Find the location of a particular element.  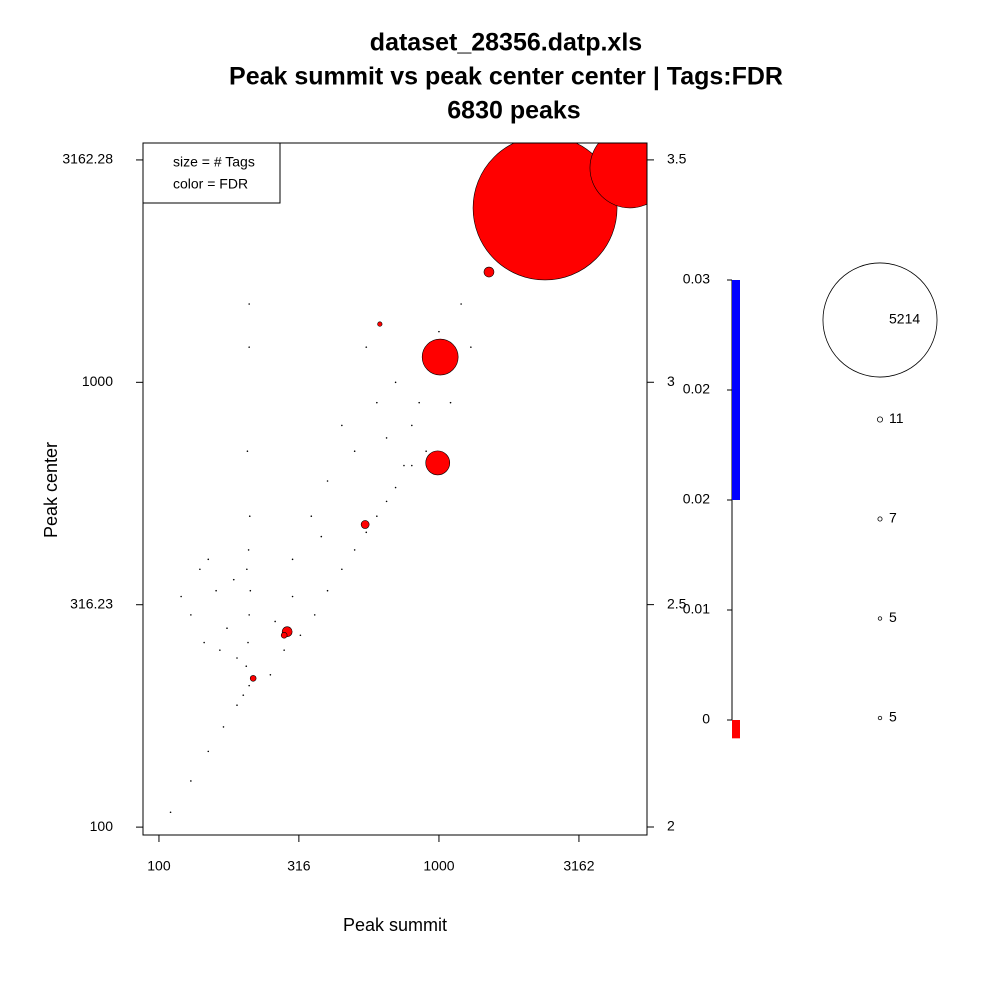

y-tick-label: 100 is located at coordinates (102, 826).